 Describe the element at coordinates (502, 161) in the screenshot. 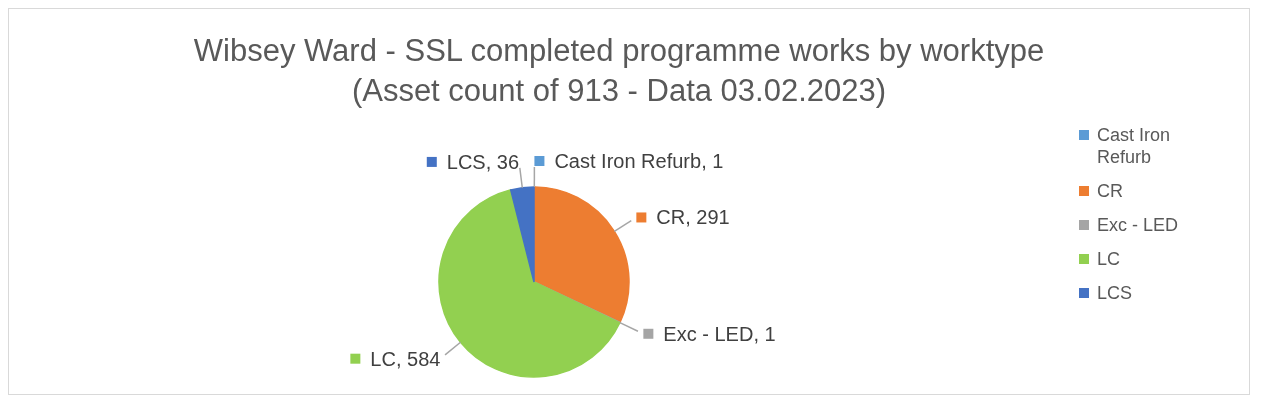

I see `data-label: , 36` at that location.